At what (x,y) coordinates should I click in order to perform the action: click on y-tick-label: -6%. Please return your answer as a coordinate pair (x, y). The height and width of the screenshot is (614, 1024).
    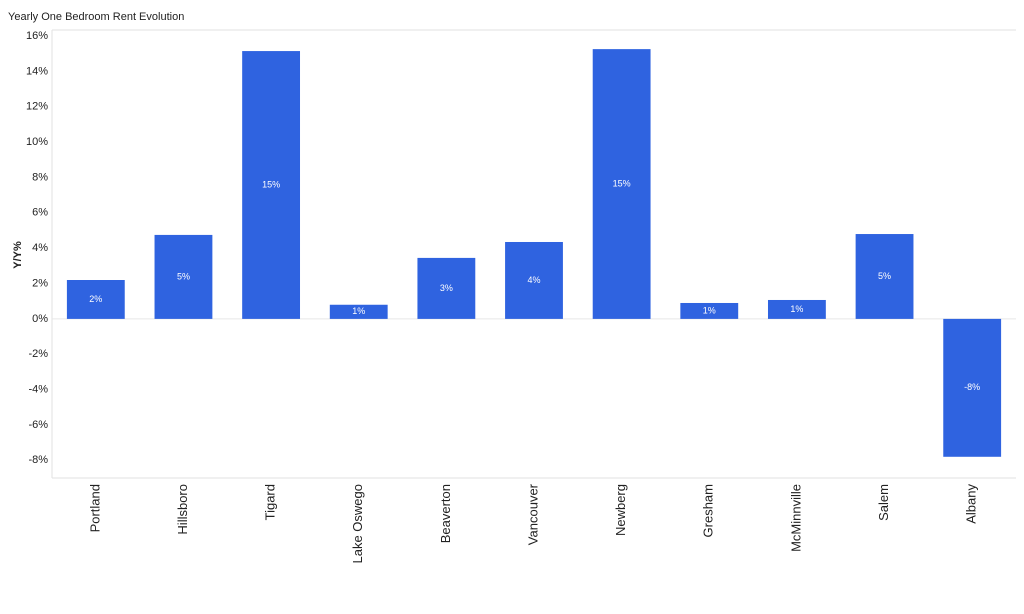
    Looking at the image, I should click on (38, 425).